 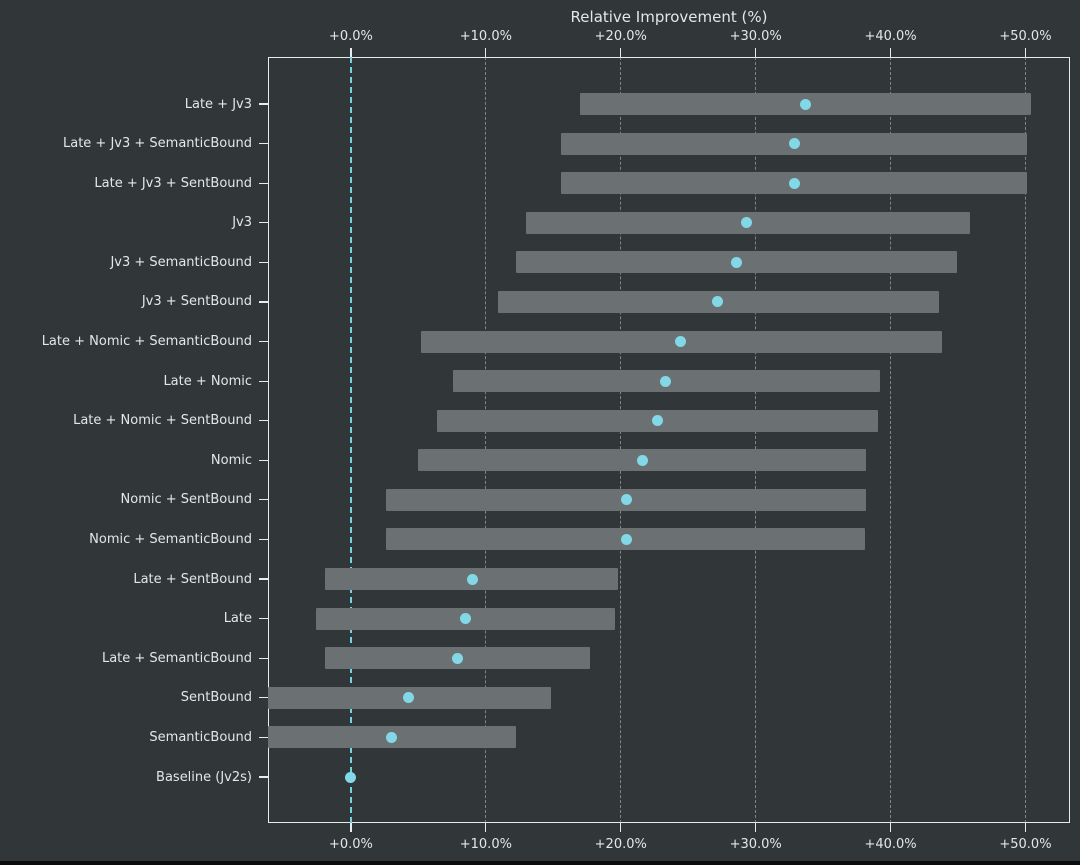 I want to click on x-tick-label-bottom: +10.0%, so click(x=485, y=844).